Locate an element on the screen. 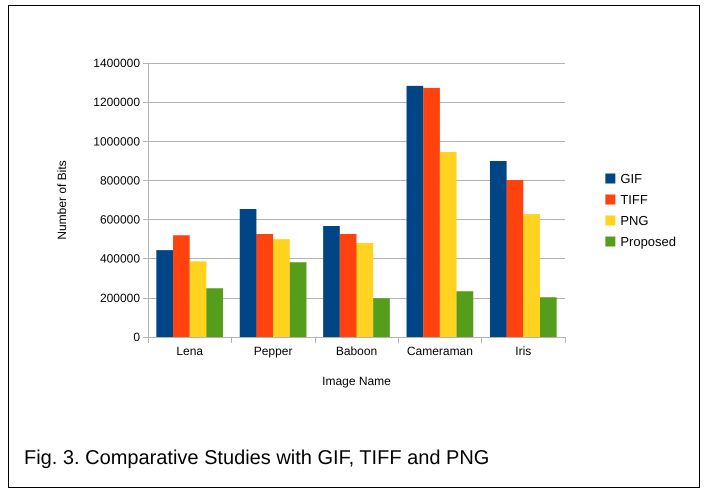  y-tick-label: 400000 is located at coordinates (120, 259).